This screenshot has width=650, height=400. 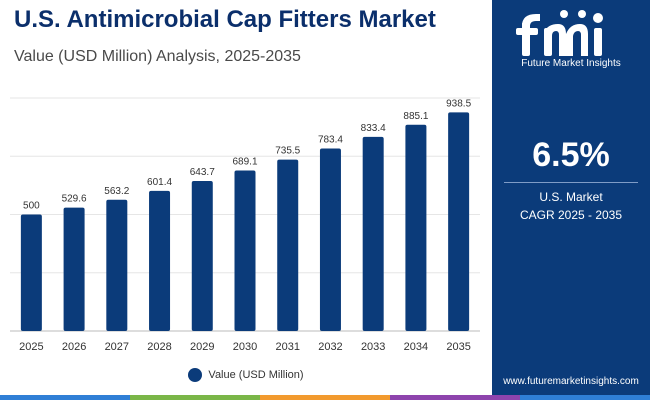 I want to click on data-label: 833.4, so click(x=373, y=128).